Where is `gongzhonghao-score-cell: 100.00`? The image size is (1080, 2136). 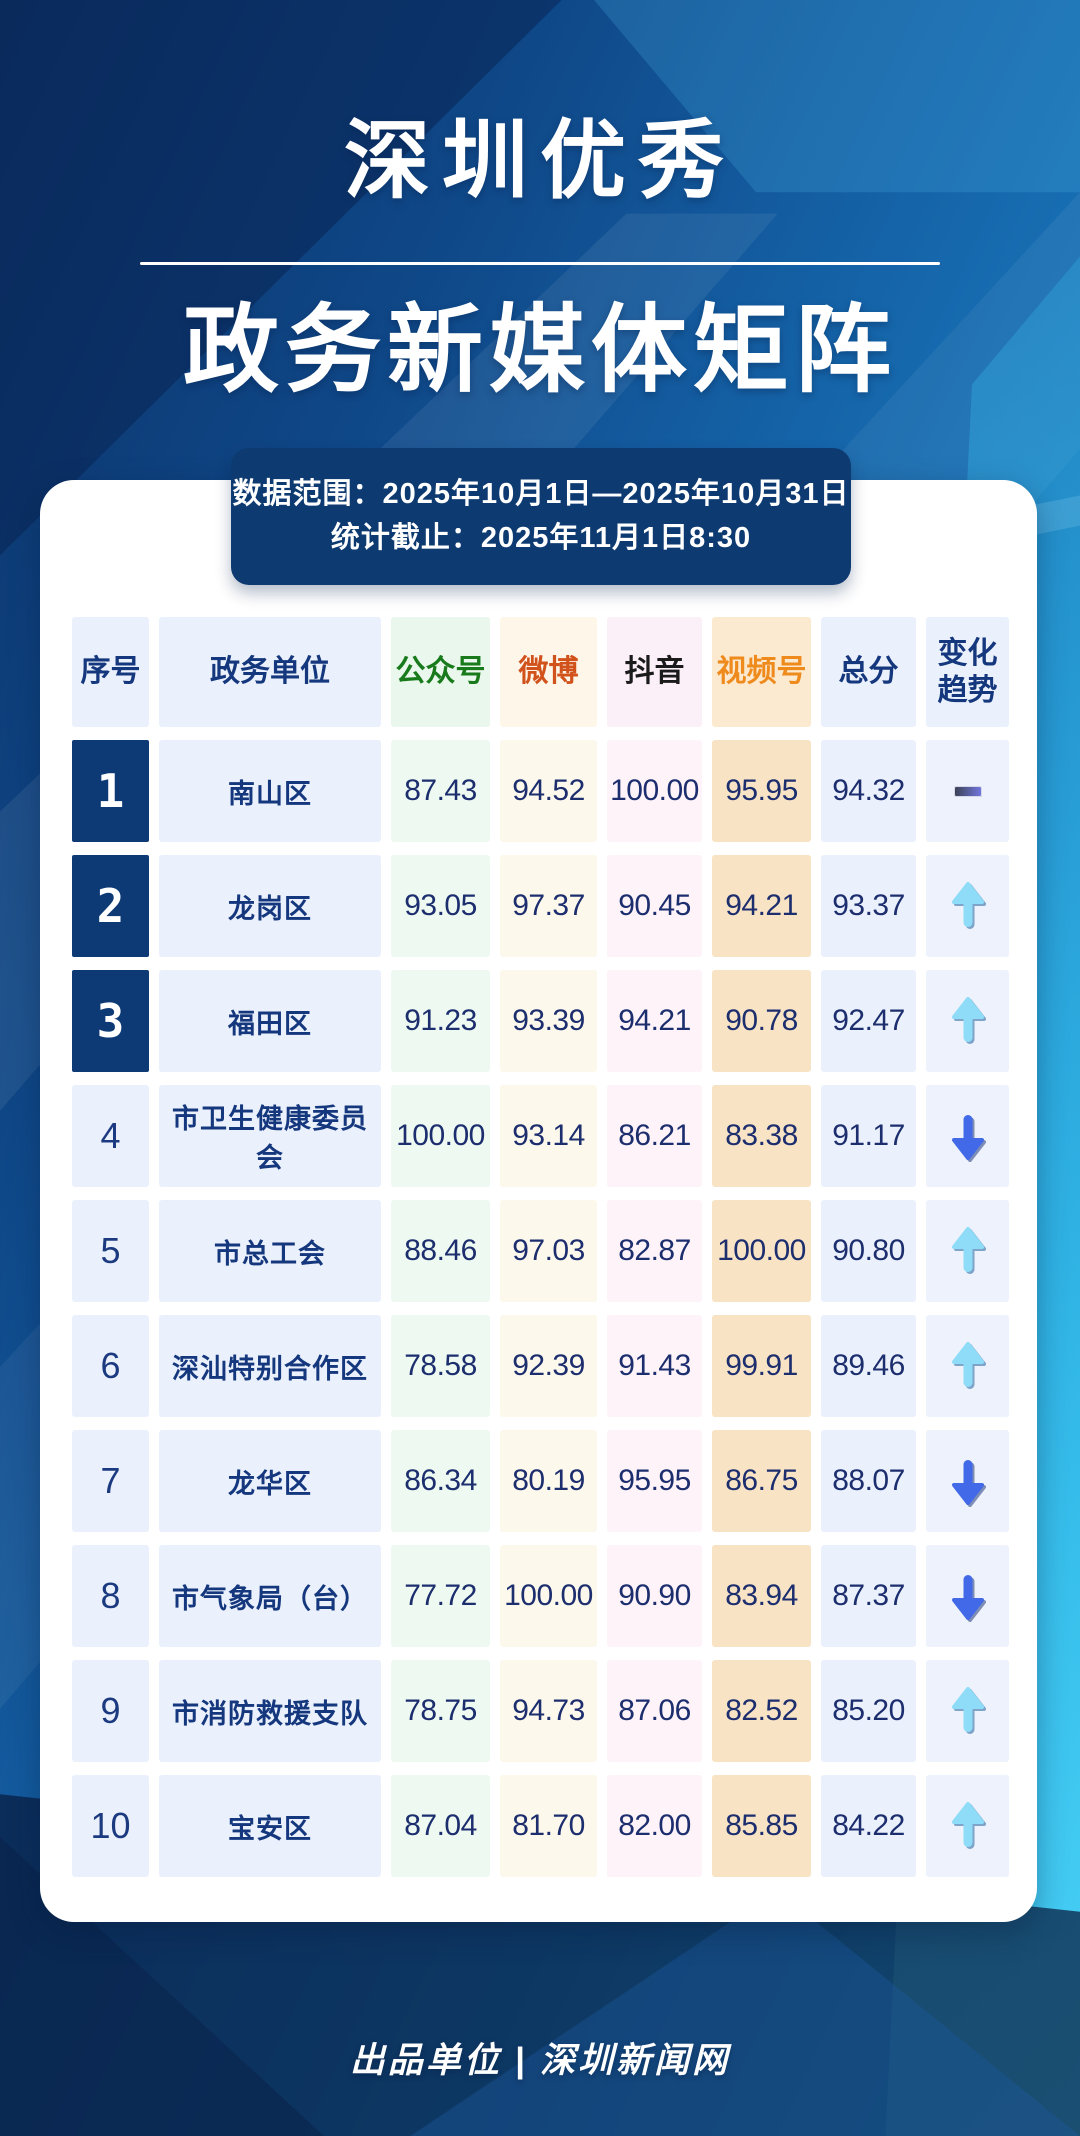
gongzhonghao-score-cell: 100.00 is located at coordinates (440, 1136).